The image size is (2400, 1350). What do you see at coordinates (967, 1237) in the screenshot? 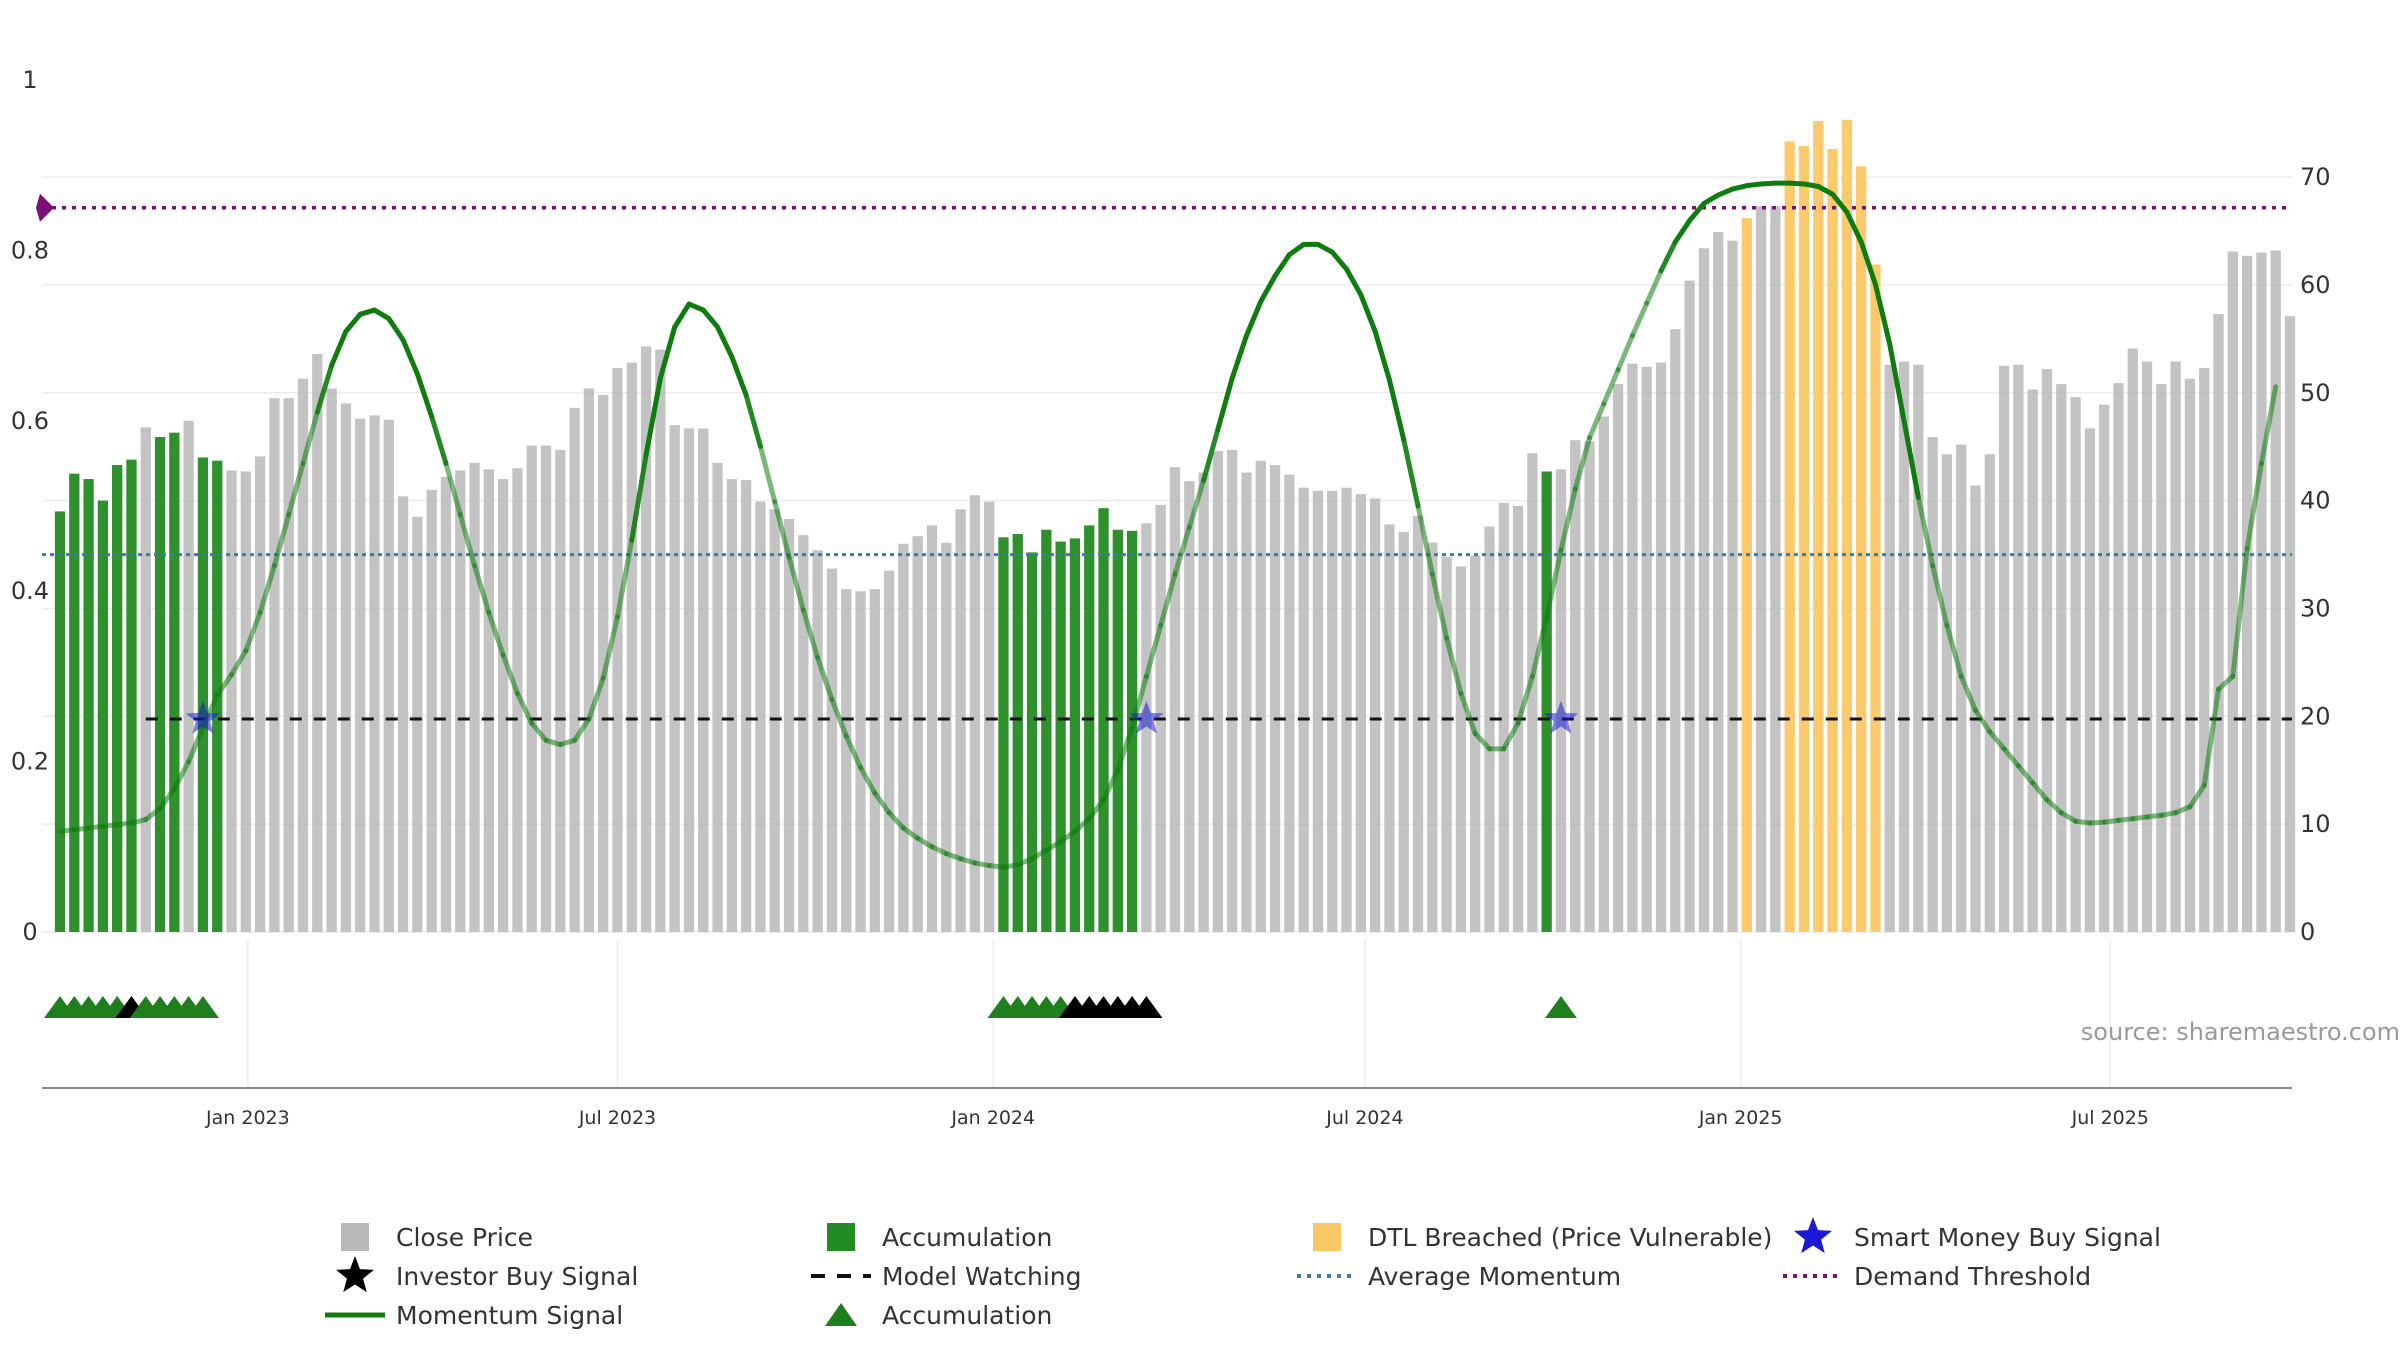
I see `legend-label: Accumulation` at bounding box center [967, 1237].